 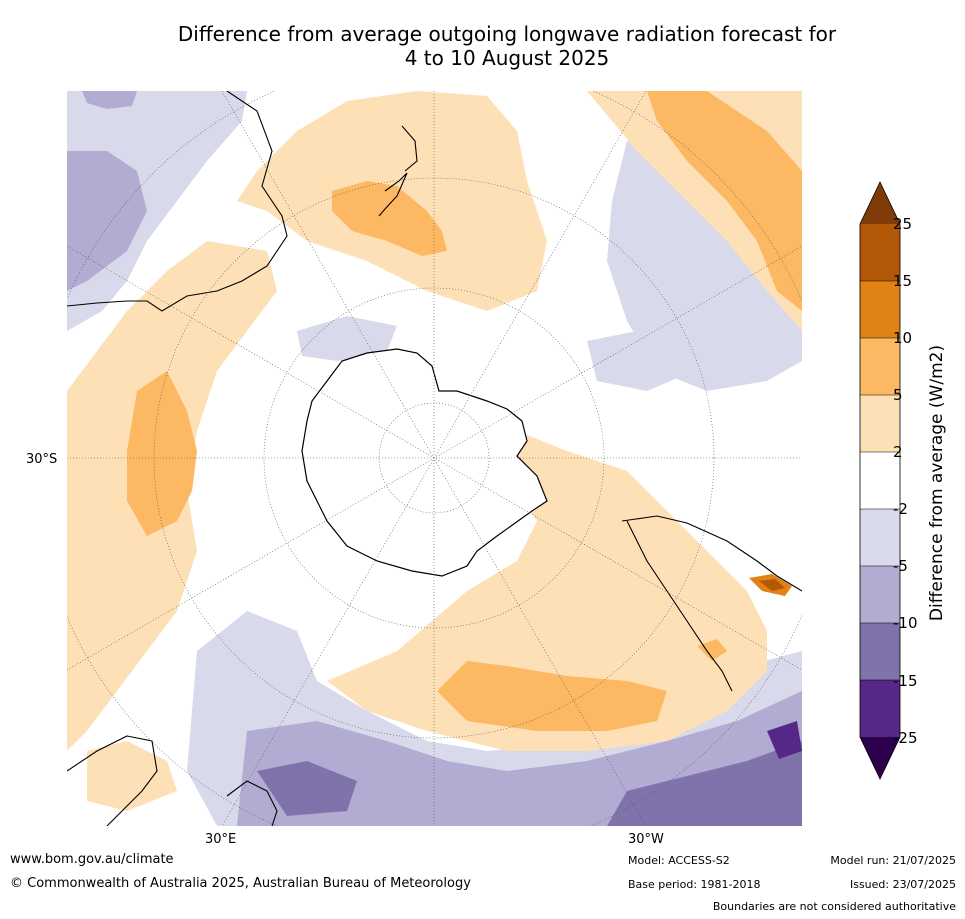 What do you see at coordinates (880, 758) in the screenshot?
I see `colorbar-extend-bottom` at bounding box center [880, 758].